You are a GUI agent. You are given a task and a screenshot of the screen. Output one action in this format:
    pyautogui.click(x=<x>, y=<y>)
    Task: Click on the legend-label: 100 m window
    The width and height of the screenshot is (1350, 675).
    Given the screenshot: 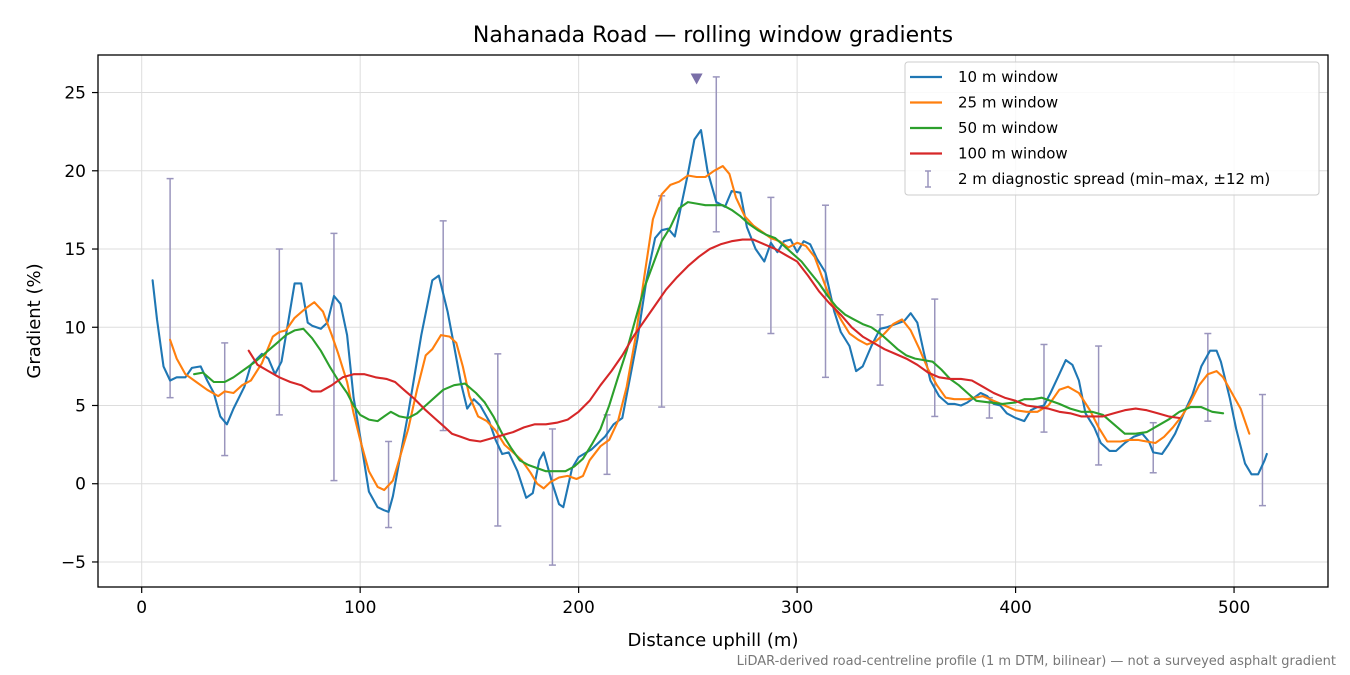 What is the action you would take?
    pyautogui.click(x=1013, y=154)
    